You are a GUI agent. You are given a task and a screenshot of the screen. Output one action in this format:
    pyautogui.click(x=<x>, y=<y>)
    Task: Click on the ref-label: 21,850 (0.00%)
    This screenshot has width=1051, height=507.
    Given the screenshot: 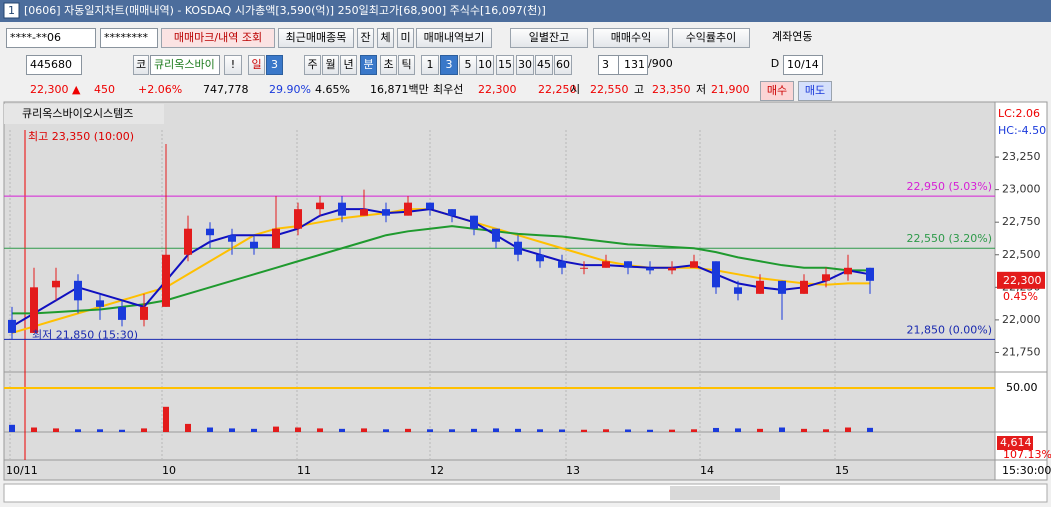 What is the action you would take?
    pyautogui.click(x=949, y=329)
    